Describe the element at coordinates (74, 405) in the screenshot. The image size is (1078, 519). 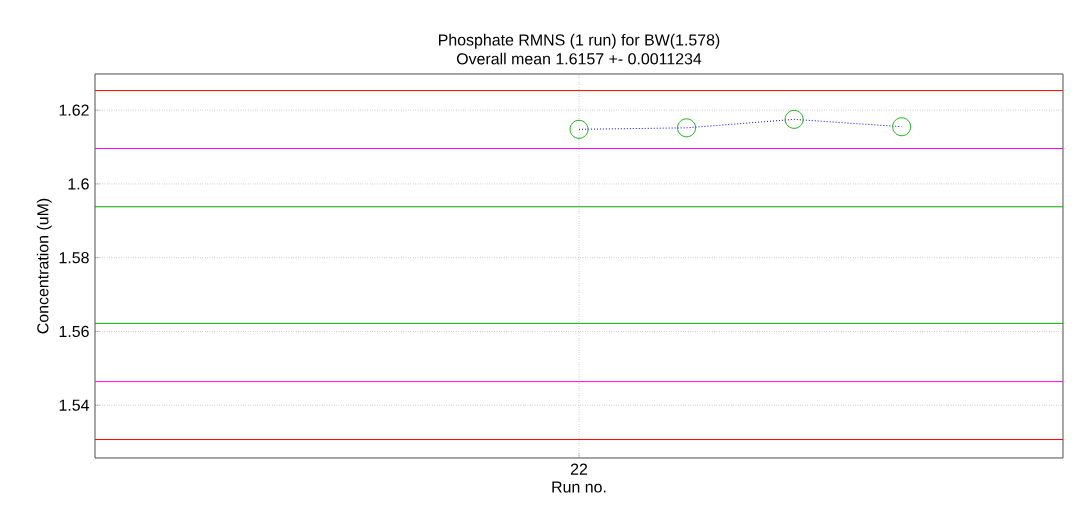
I see `y-tick-label: 1.54` at that location.